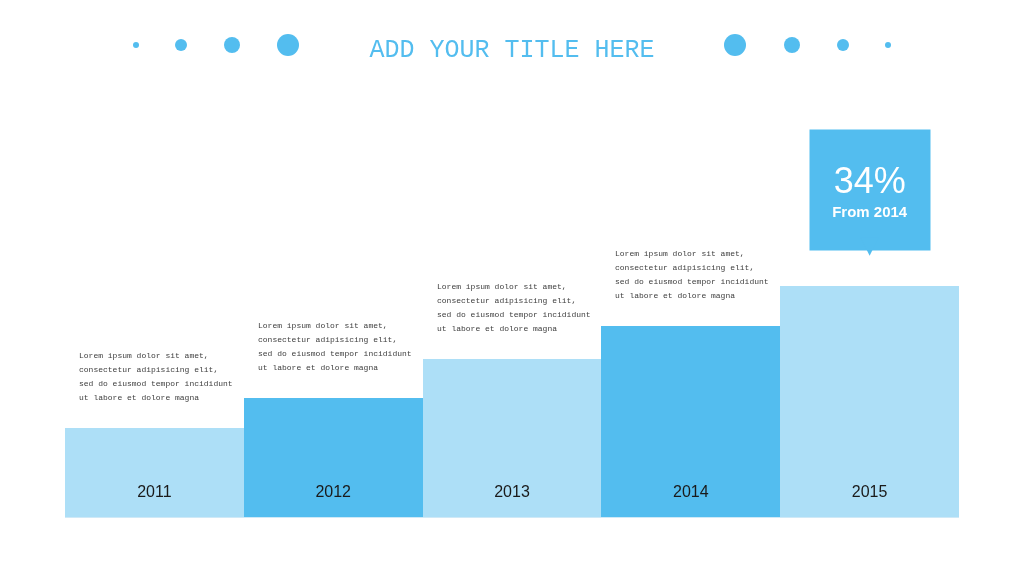 This screenshot has height=576, width=1024. I want to click on annotation: 34% From 2014, so click(870, 190).